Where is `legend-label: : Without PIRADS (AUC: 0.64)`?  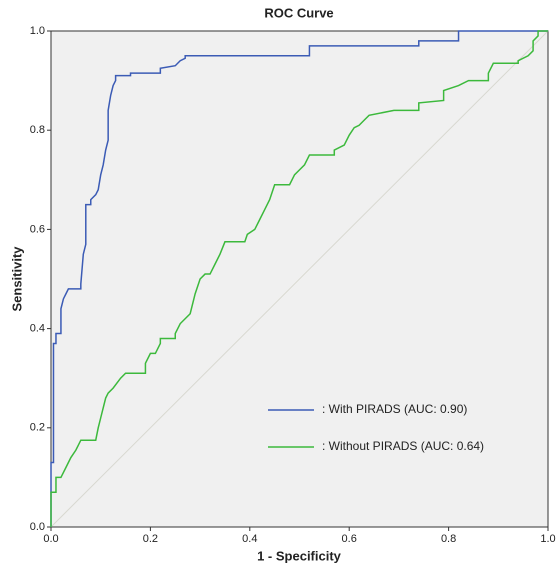
legend-label: : Without PIRADS (AUC: 0.64) is located at coordinates (403, 446).